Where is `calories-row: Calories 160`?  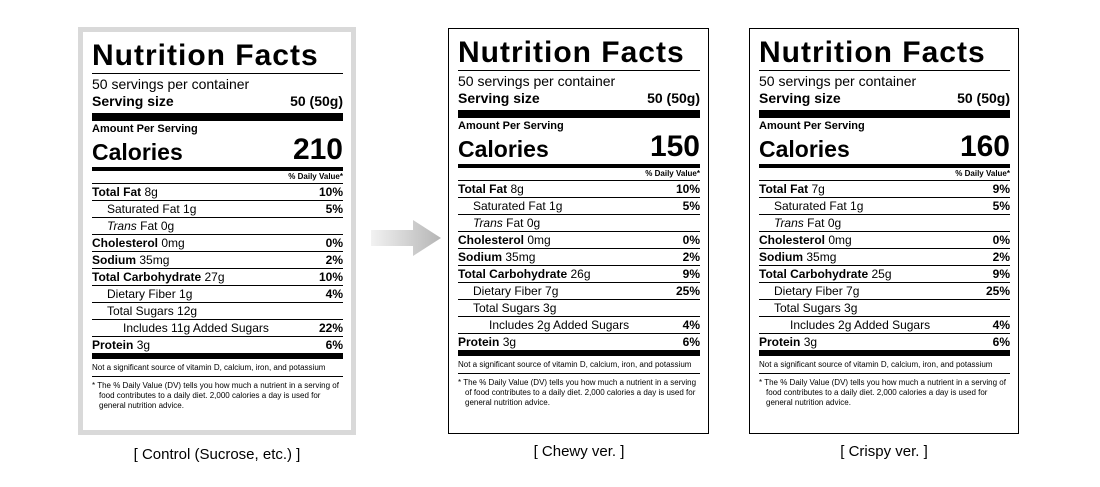
calories-row: Calories 160 is located at coordinates (884, 148).